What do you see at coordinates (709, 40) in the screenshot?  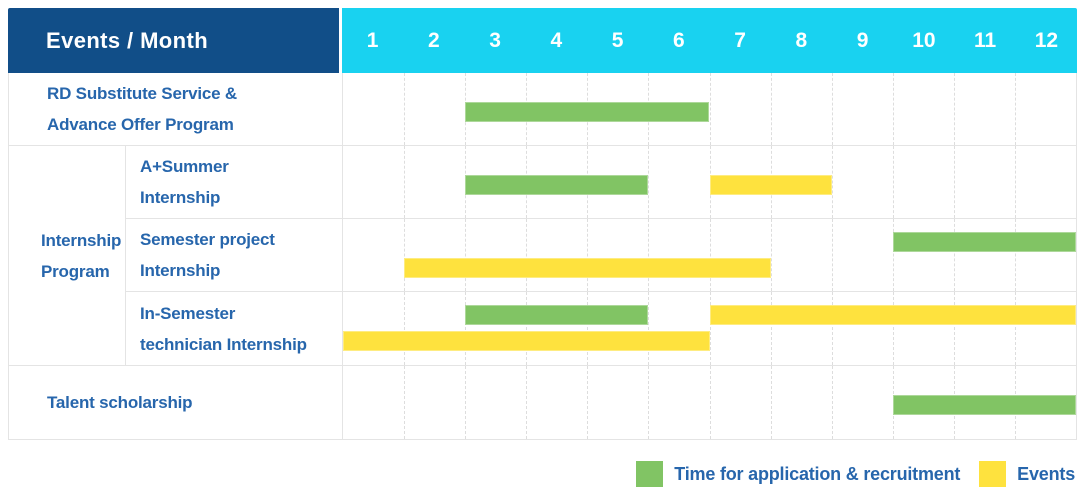 I see `month-header-row: 1 2 3 4 5 6 7 8 9 10 11 12` at bounding box center [709, 40].